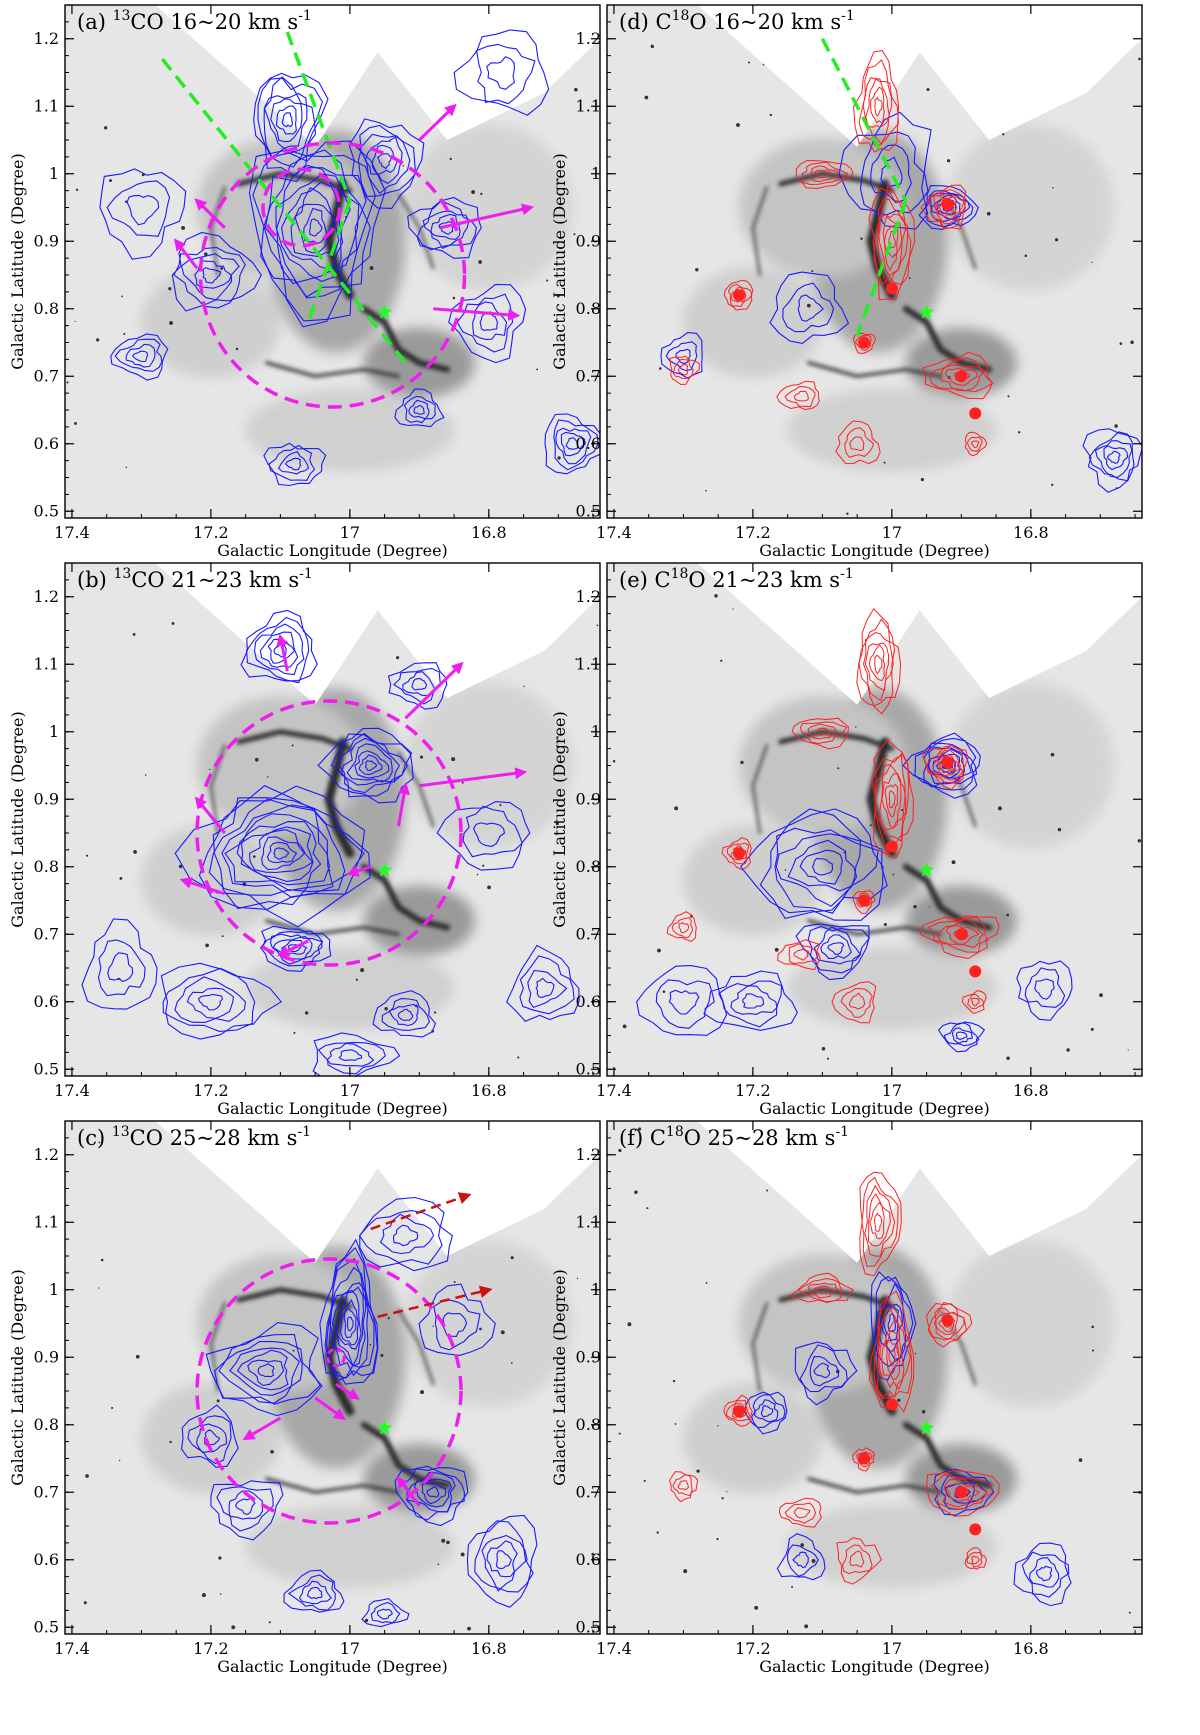  Describe the element at coordinates (645, 580) in the screenshot. I see `title-prefix: (e) C` at that location.